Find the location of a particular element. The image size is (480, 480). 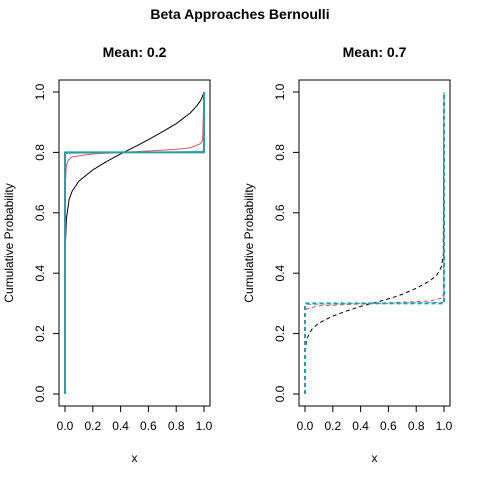

panel-title: Mean: 0.7 is located at coordinates (375, 52).